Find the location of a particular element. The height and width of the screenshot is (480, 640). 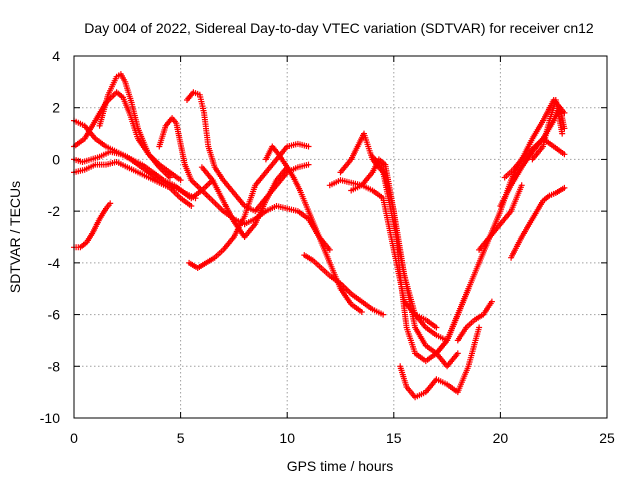

y-tick-label: -8 is located at coordinates (54, 366).